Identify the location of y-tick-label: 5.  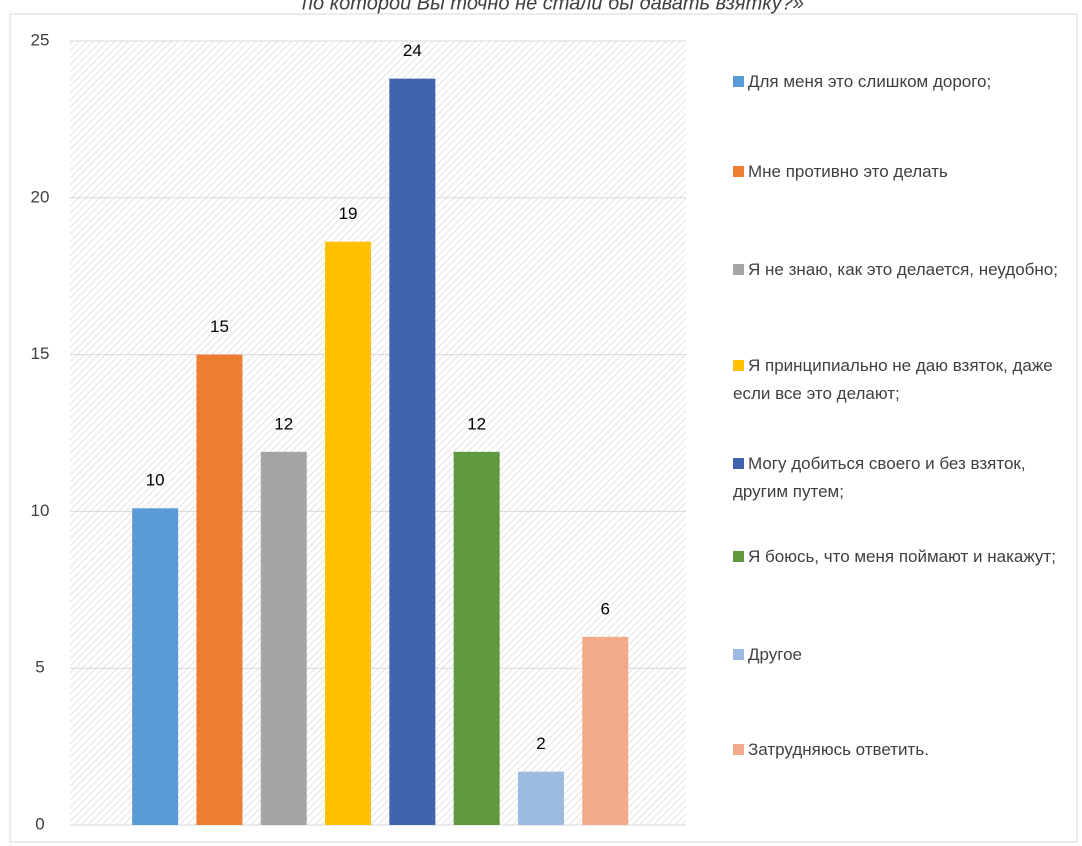
(39, 667).